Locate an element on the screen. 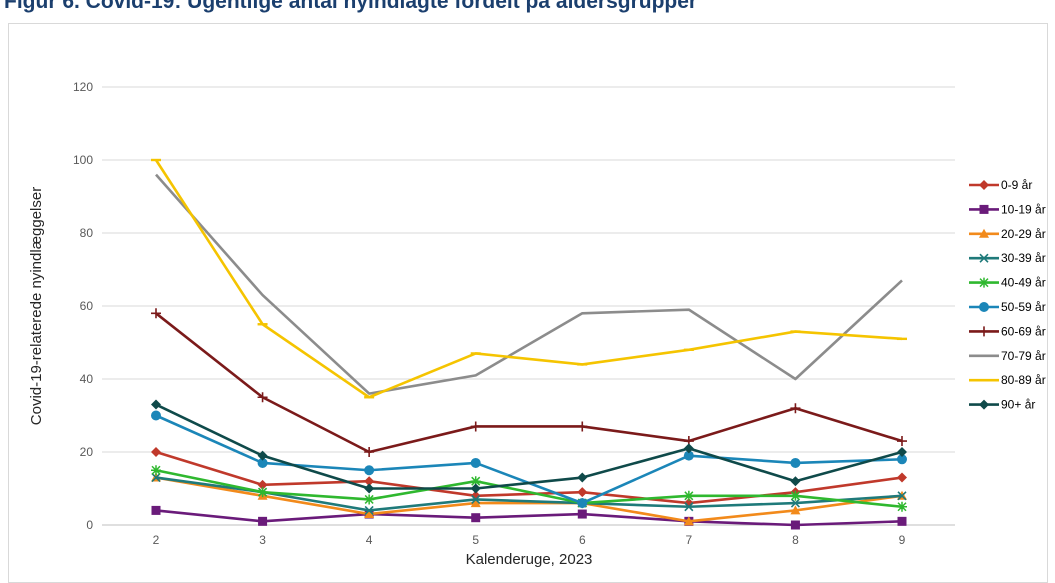 The width and height of the screenshot is (1055, 583). legend-item: 80-89 år is located at coordinates (1007, 380).